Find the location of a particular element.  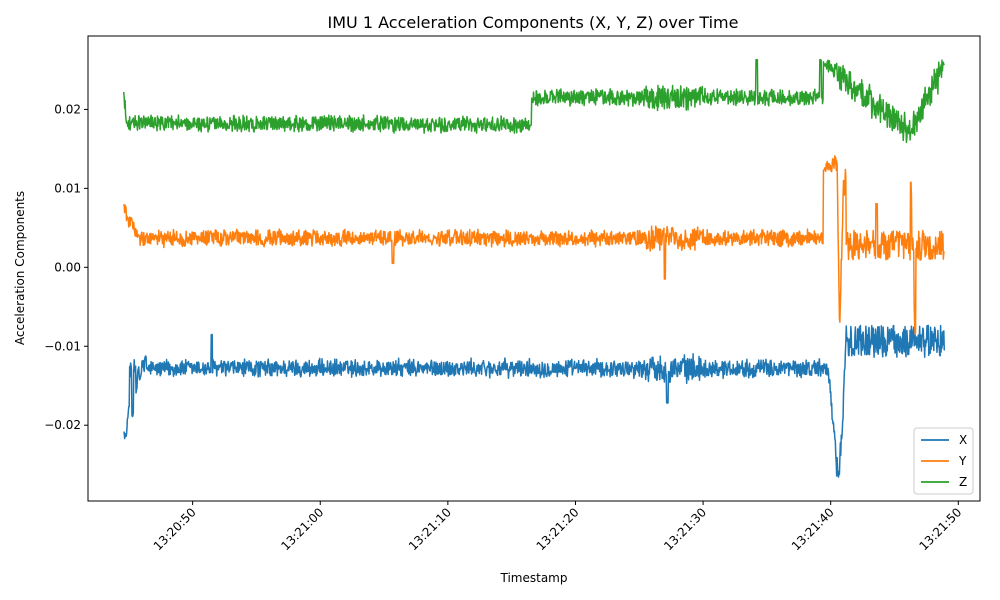

y-tick-label: 0.00 is located at coordinates (67, 267).